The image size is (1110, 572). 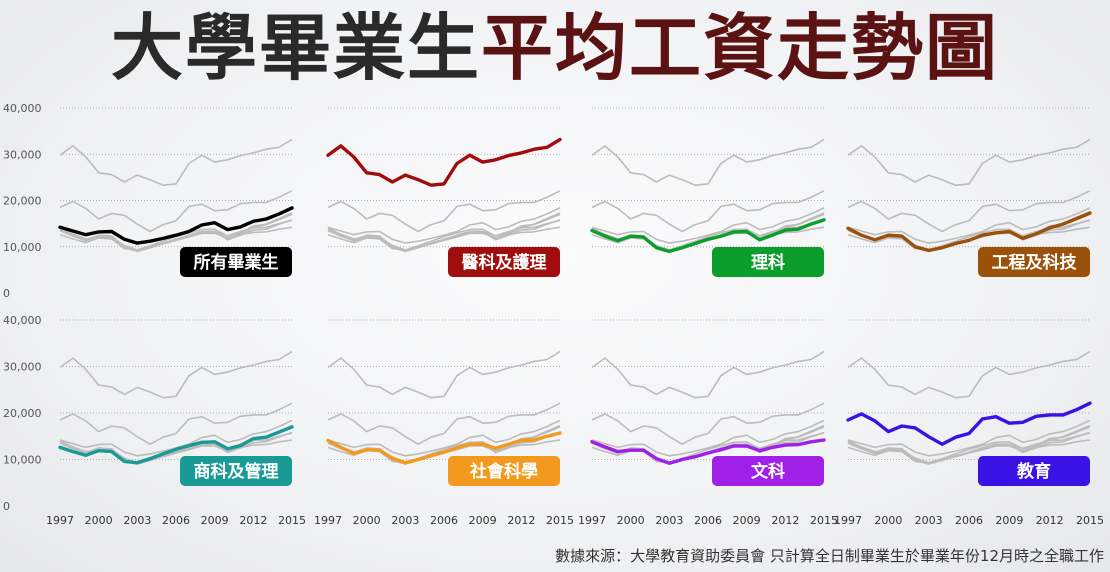 I want to click on title-part-1: 大學畢業生, so click(x=295, y=48).